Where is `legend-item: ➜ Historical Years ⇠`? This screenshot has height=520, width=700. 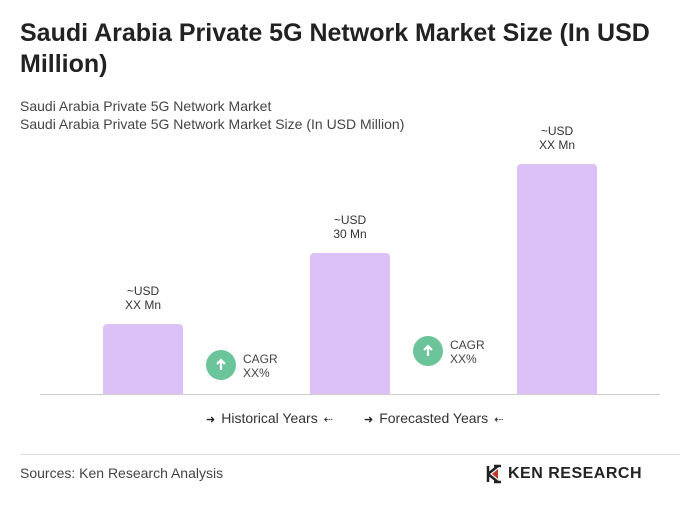
legend-item: ➜ Historical Years ⇠ is located at coordinates (269, 418).